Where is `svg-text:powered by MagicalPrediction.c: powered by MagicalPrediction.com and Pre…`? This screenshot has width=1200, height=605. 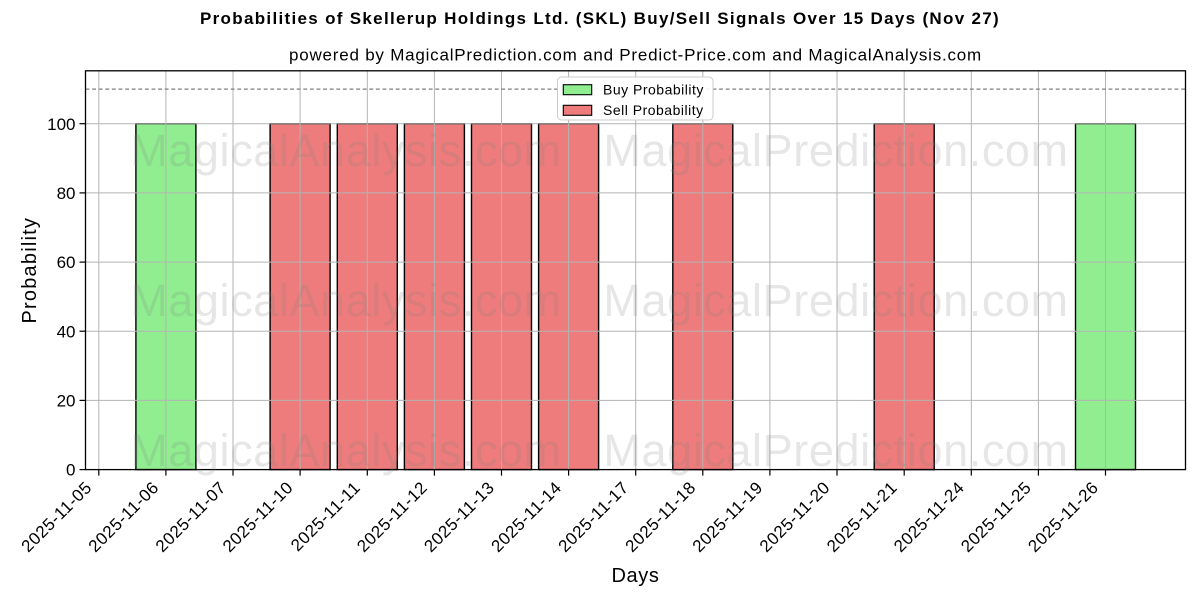 svg-text:powered by MagicalPrediction.c: powered by MagicalPrediction.com and Pre… is located at coordinates (635, 55).